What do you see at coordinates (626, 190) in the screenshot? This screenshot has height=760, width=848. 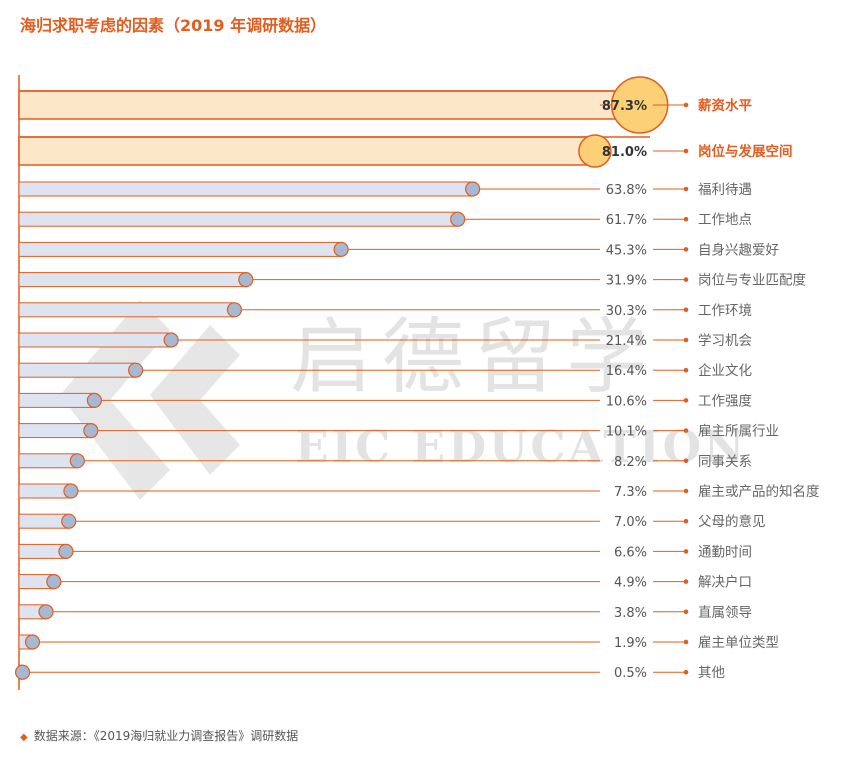 I see `value-label: 63.8%` at bounding box center [626, 190].